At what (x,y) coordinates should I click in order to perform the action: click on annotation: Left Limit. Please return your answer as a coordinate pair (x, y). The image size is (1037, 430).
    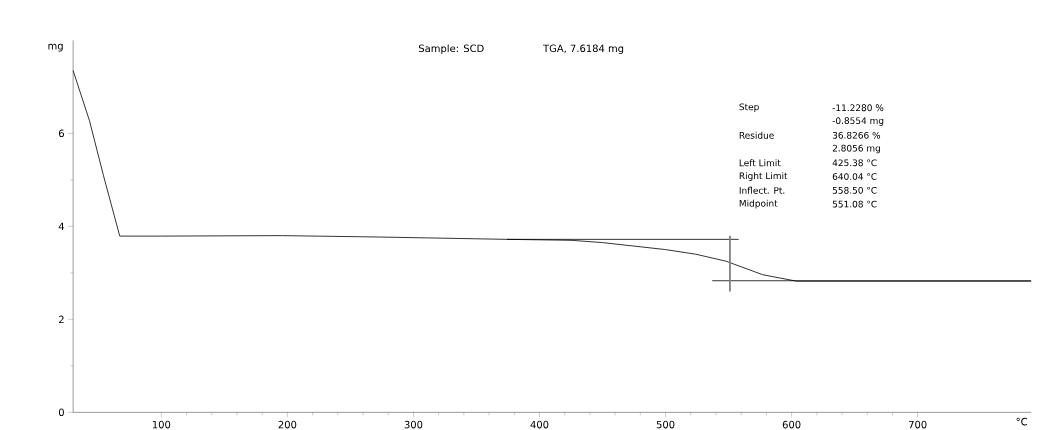
    Looking at the image, I should click on (760, 163).